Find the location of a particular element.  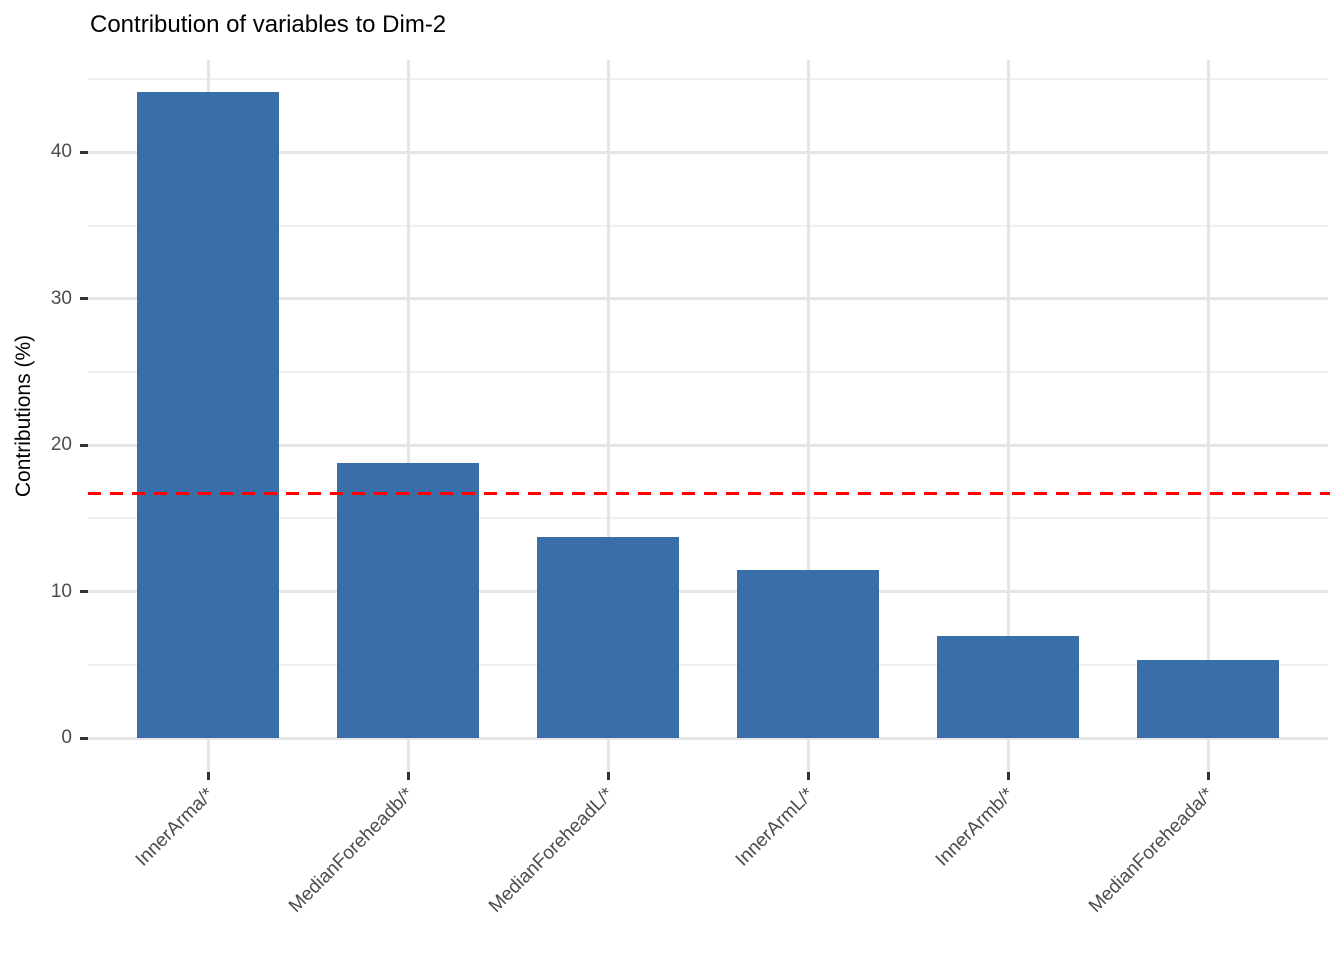

x-tick-label-text: MedianForeheada/* is located at coordinates (1151, 850).